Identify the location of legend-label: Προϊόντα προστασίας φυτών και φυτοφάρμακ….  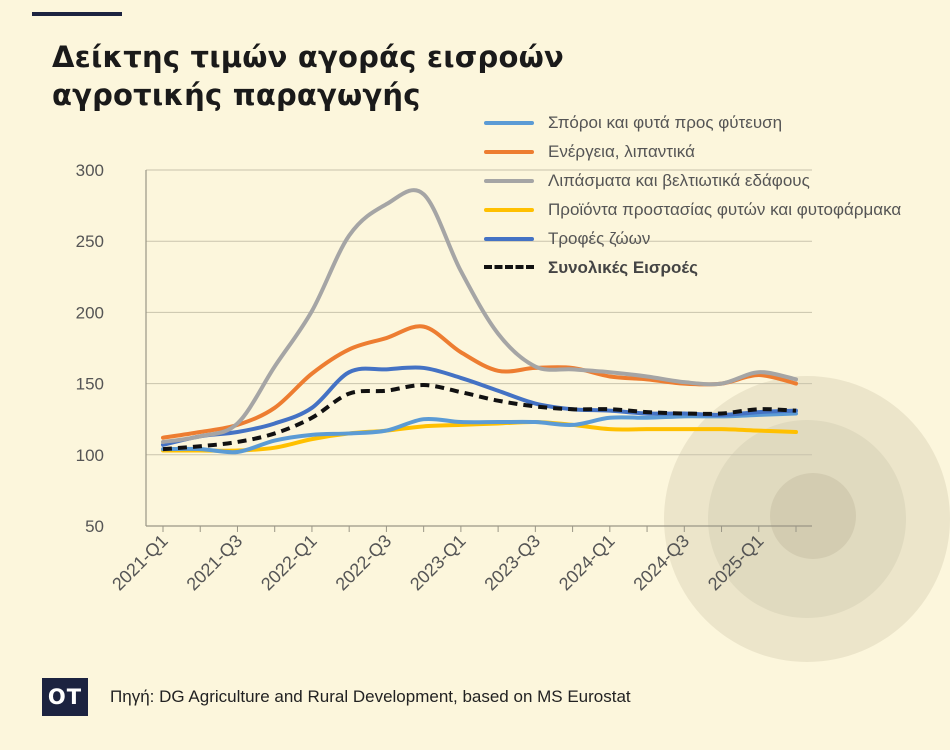
(725, 209).